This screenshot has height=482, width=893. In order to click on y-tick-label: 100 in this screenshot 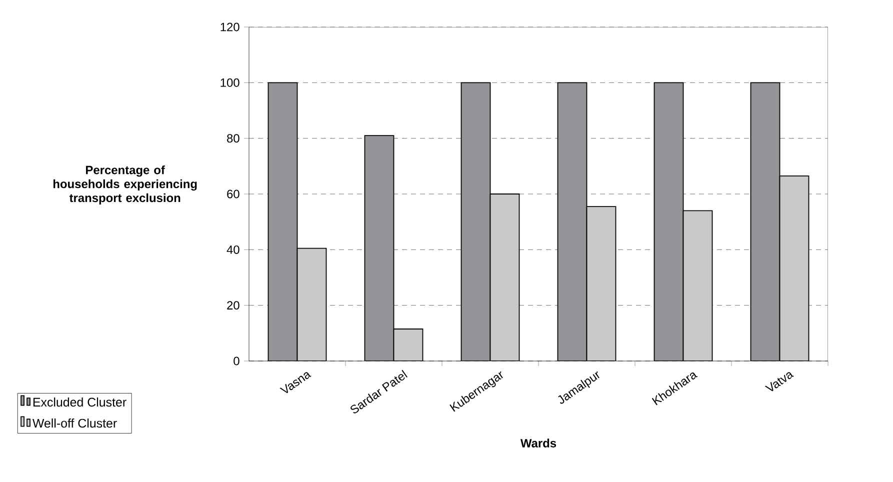, I will do `click(230, 82)`.